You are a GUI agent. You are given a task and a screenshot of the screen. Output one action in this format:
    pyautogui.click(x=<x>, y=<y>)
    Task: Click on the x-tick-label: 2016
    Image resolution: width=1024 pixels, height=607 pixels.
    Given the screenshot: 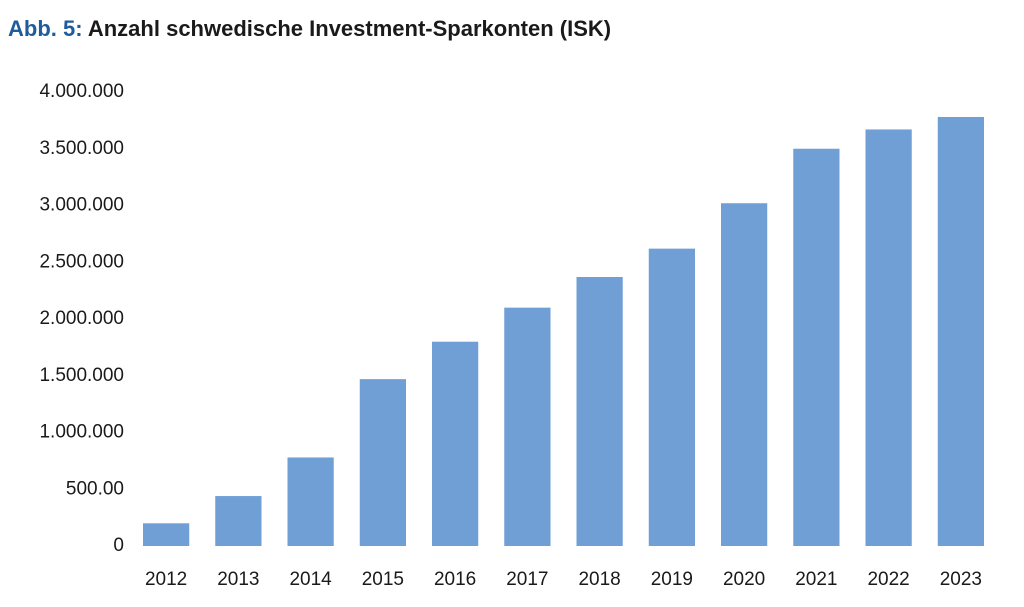 What is the action you would take?
    pyautogui.click(x=455, y=579)
    